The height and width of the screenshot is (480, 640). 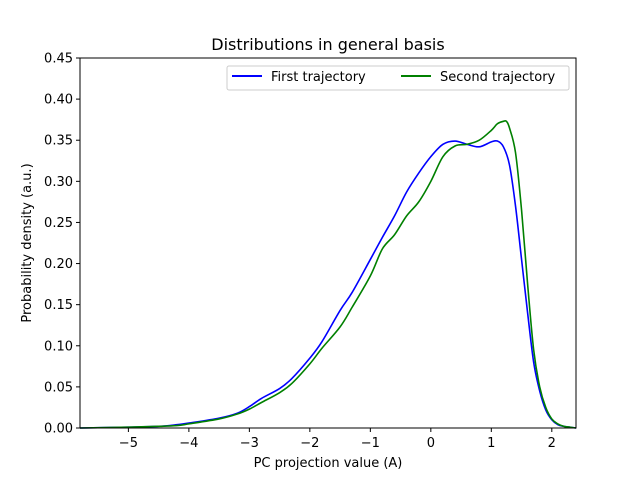 What do you see at coordinates (328, 463) in the screenshot?
I see `x-axis-label: PC projection value (A)` at bounding box center [328, 463].